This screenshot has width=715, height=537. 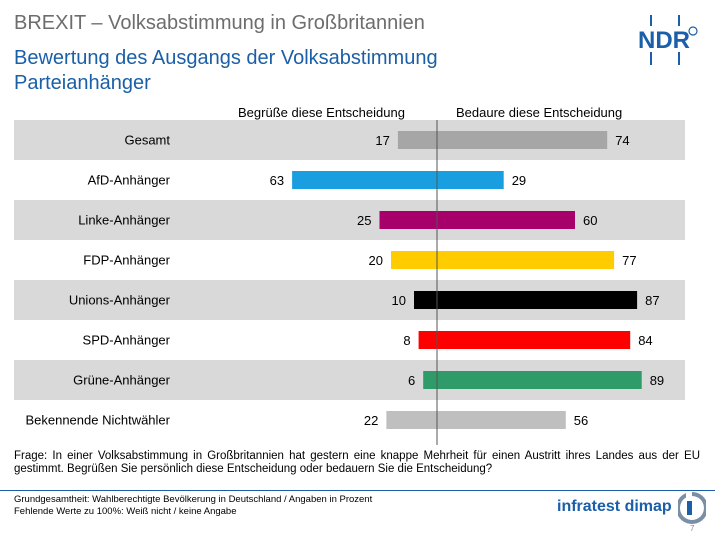 What do you see at coordinates (82, 83) in the screenshot?
I see `subtitle-line-2: Parteianhänger` at bounding box center [82, 83].